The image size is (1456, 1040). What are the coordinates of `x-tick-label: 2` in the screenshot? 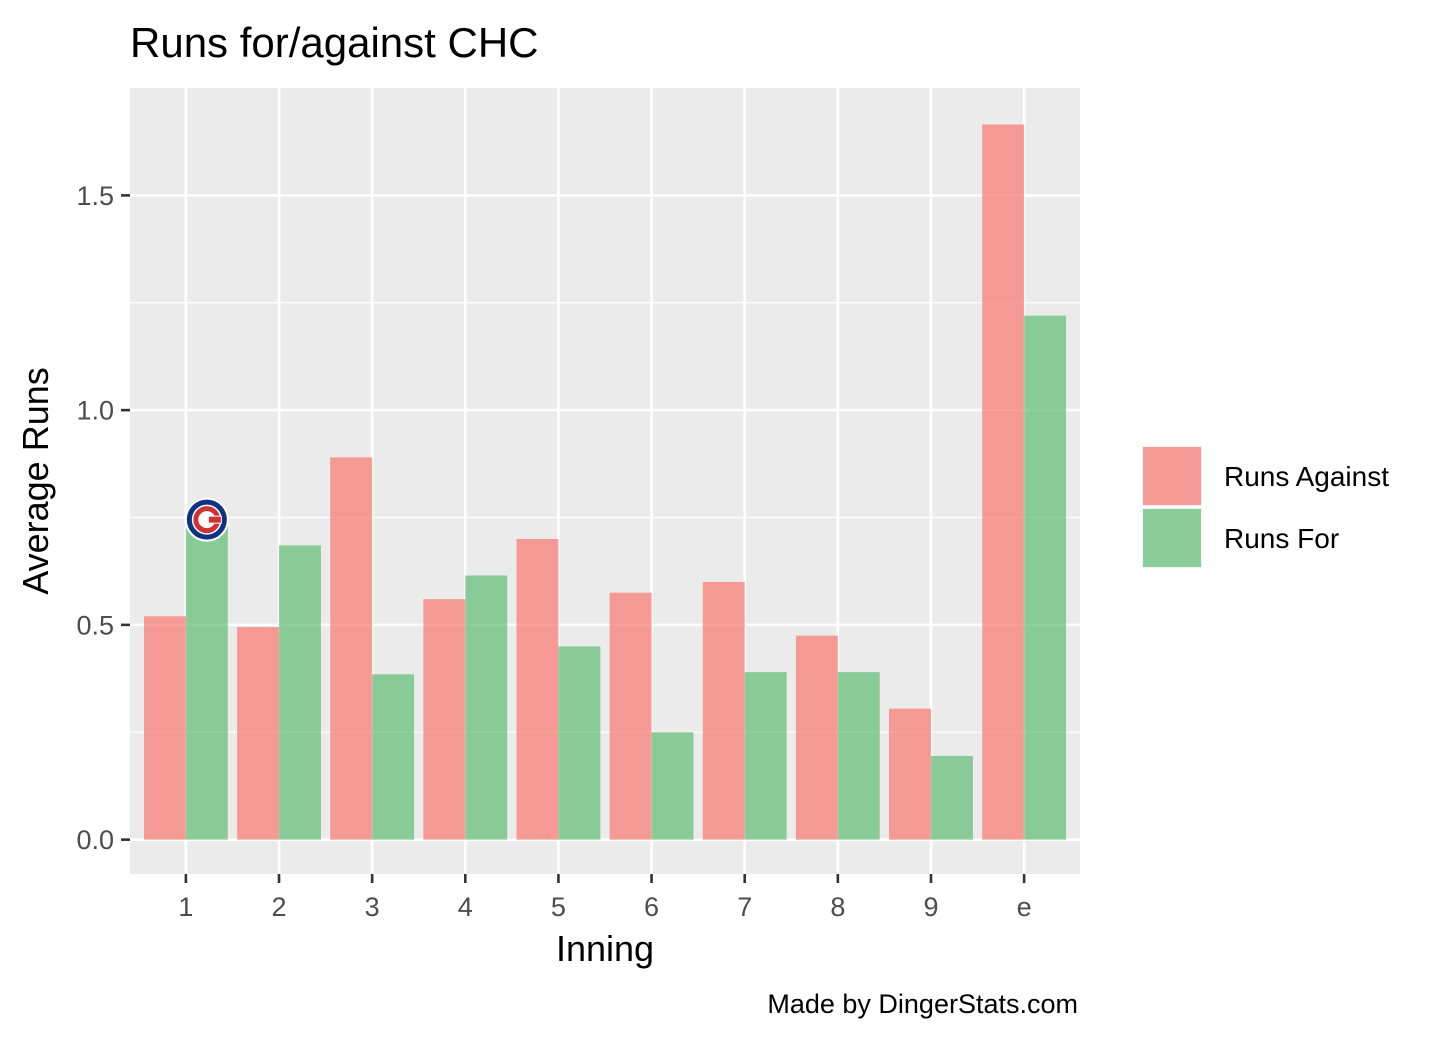 It's located at (279, 907).